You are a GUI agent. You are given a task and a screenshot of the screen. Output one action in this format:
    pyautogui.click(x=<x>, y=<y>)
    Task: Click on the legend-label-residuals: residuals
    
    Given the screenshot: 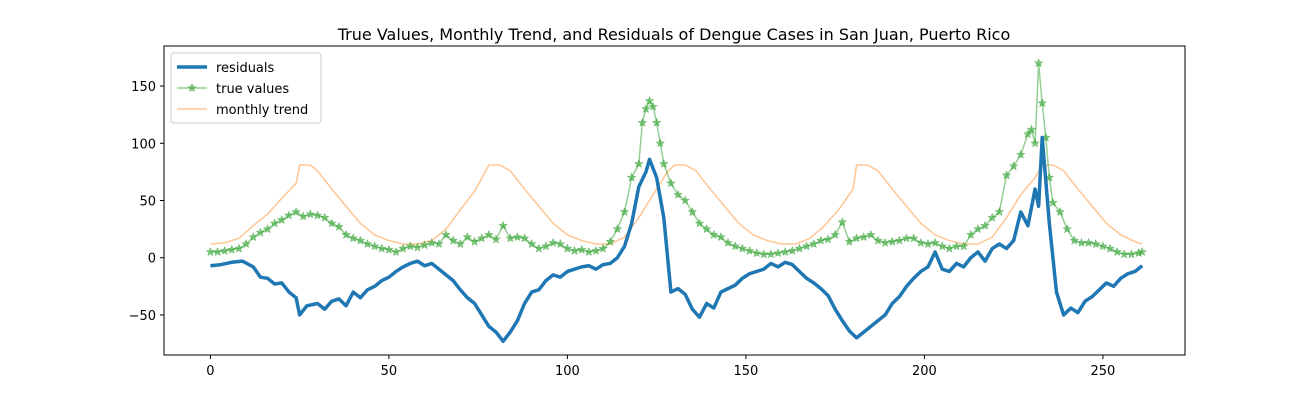 What is the action you would take?
    pyautogui.click(x=245, y=68)
    